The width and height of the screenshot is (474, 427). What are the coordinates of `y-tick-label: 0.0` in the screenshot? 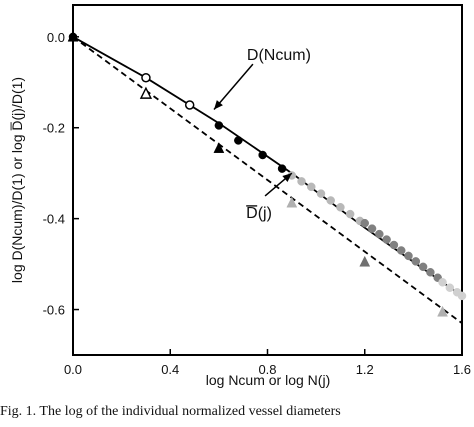 It's located at (56, 37).